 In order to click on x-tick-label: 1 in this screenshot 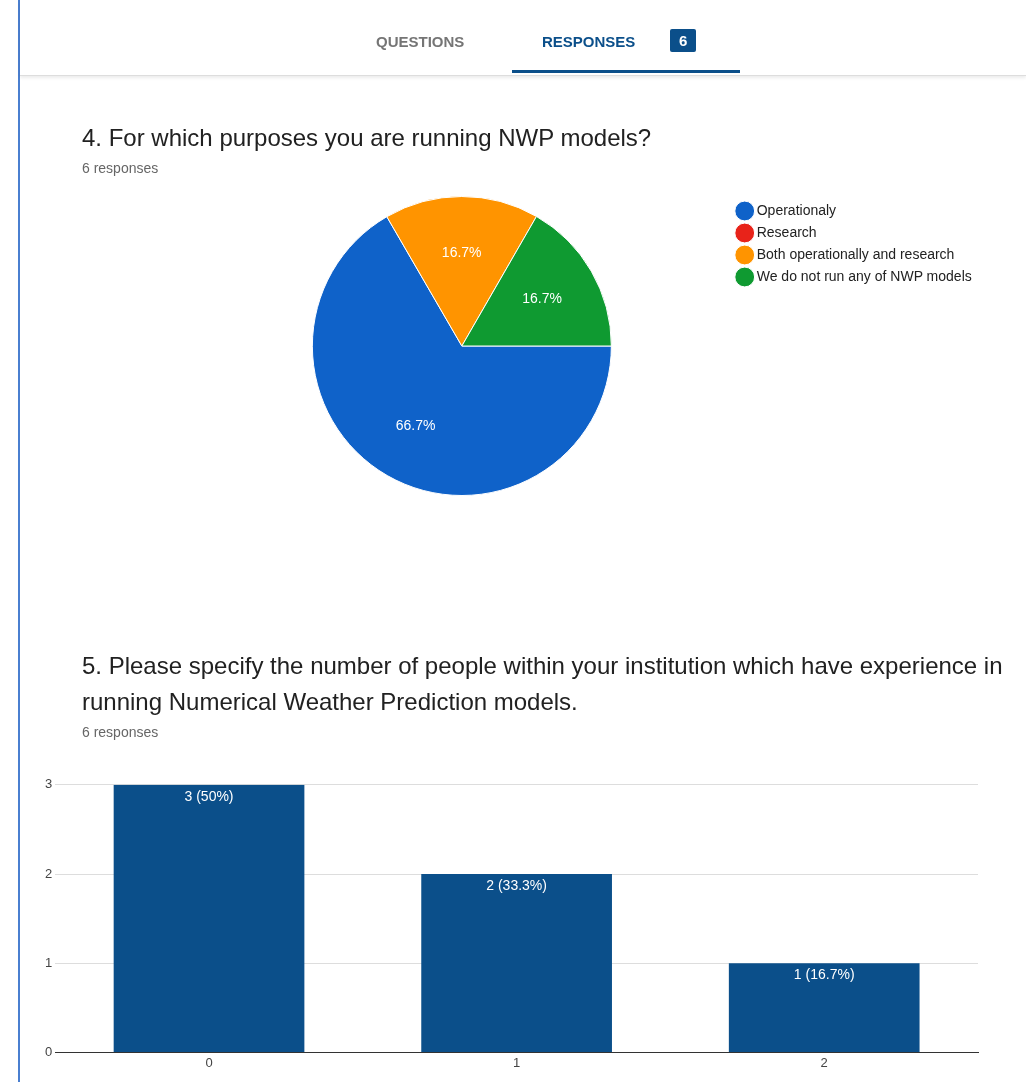, I will do `click(517, 1062)`.